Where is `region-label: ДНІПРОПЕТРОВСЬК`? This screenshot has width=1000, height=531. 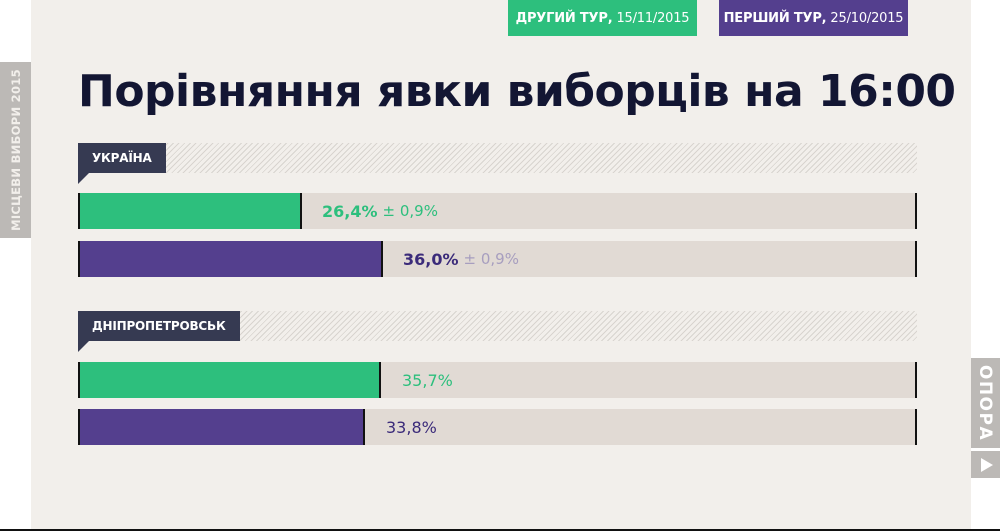 region-label: ДНІПРОПЕТРОВСЬК is located at coordinates (159, 326).